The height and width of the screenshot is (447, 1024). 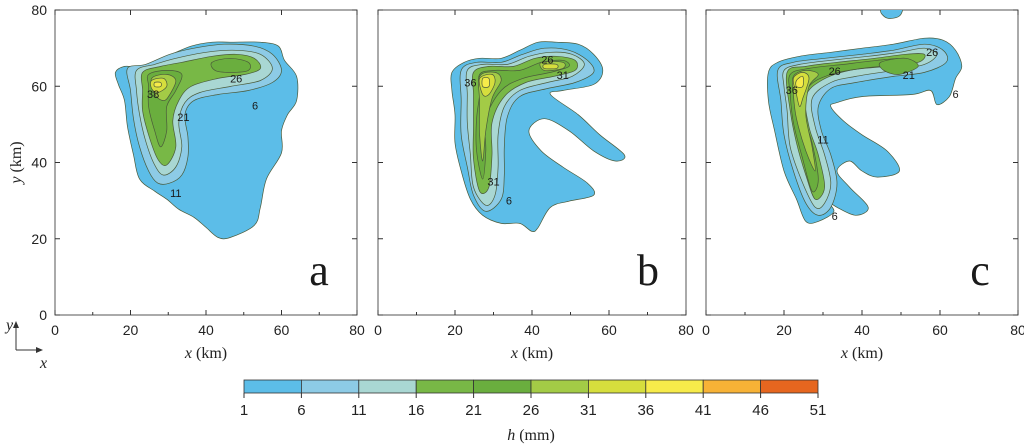 What do you see at coordinates (9, 325) in the screenshot?
I see `corner-y-label: y` at bounding box center [9, 325].